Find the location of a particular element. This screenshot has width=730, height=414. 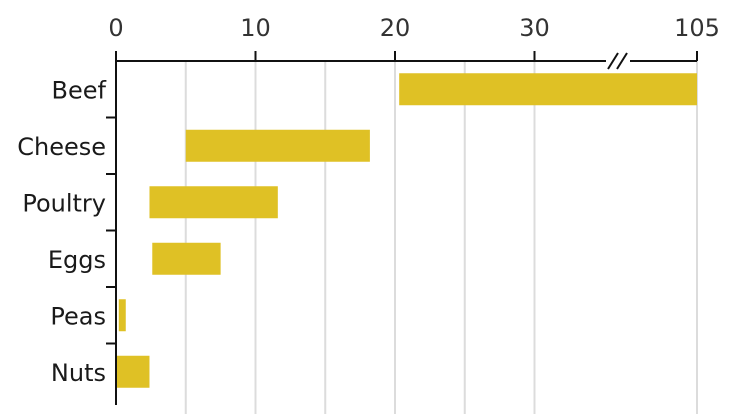

x-tick-label-105: 105 is located at coordinates (697, 28).